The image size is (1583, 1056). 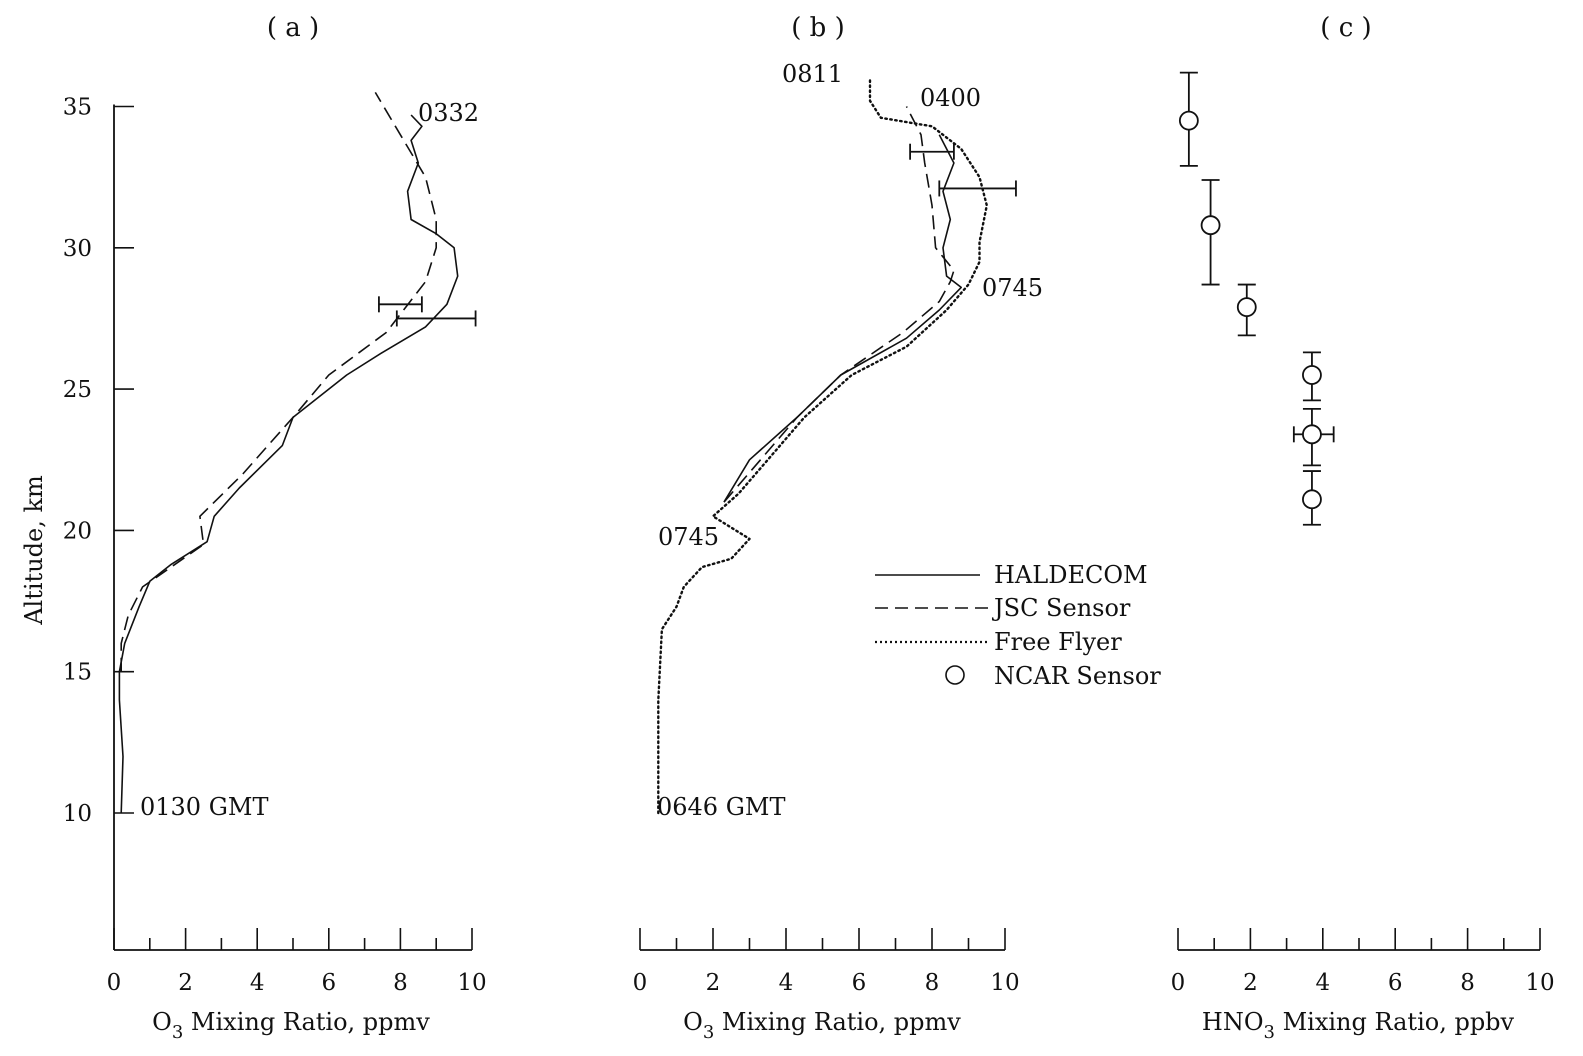 I want to click on panel-c-plot, so click(x=1256, y=298).